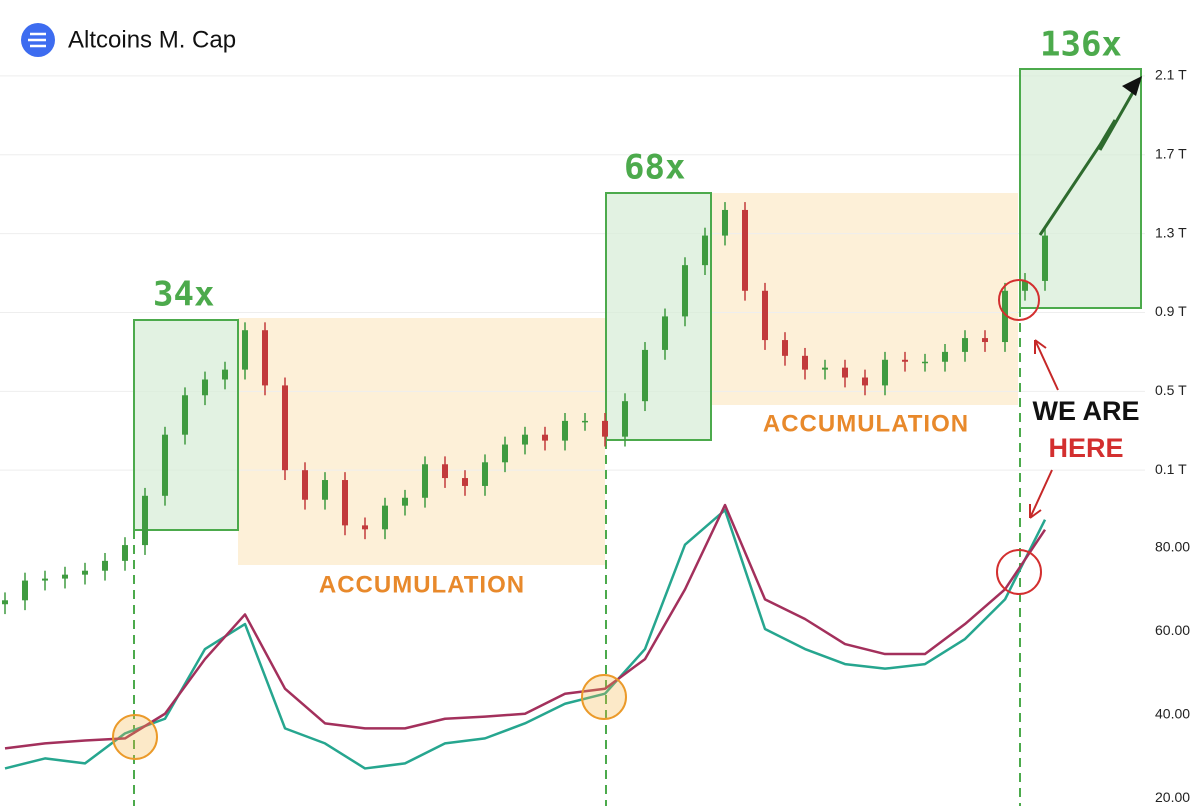 This screenshot has height=806, width=1200. Describe the element at coordinates (654, 168) in the screenshot. I see `annotation: 68x` at that location.